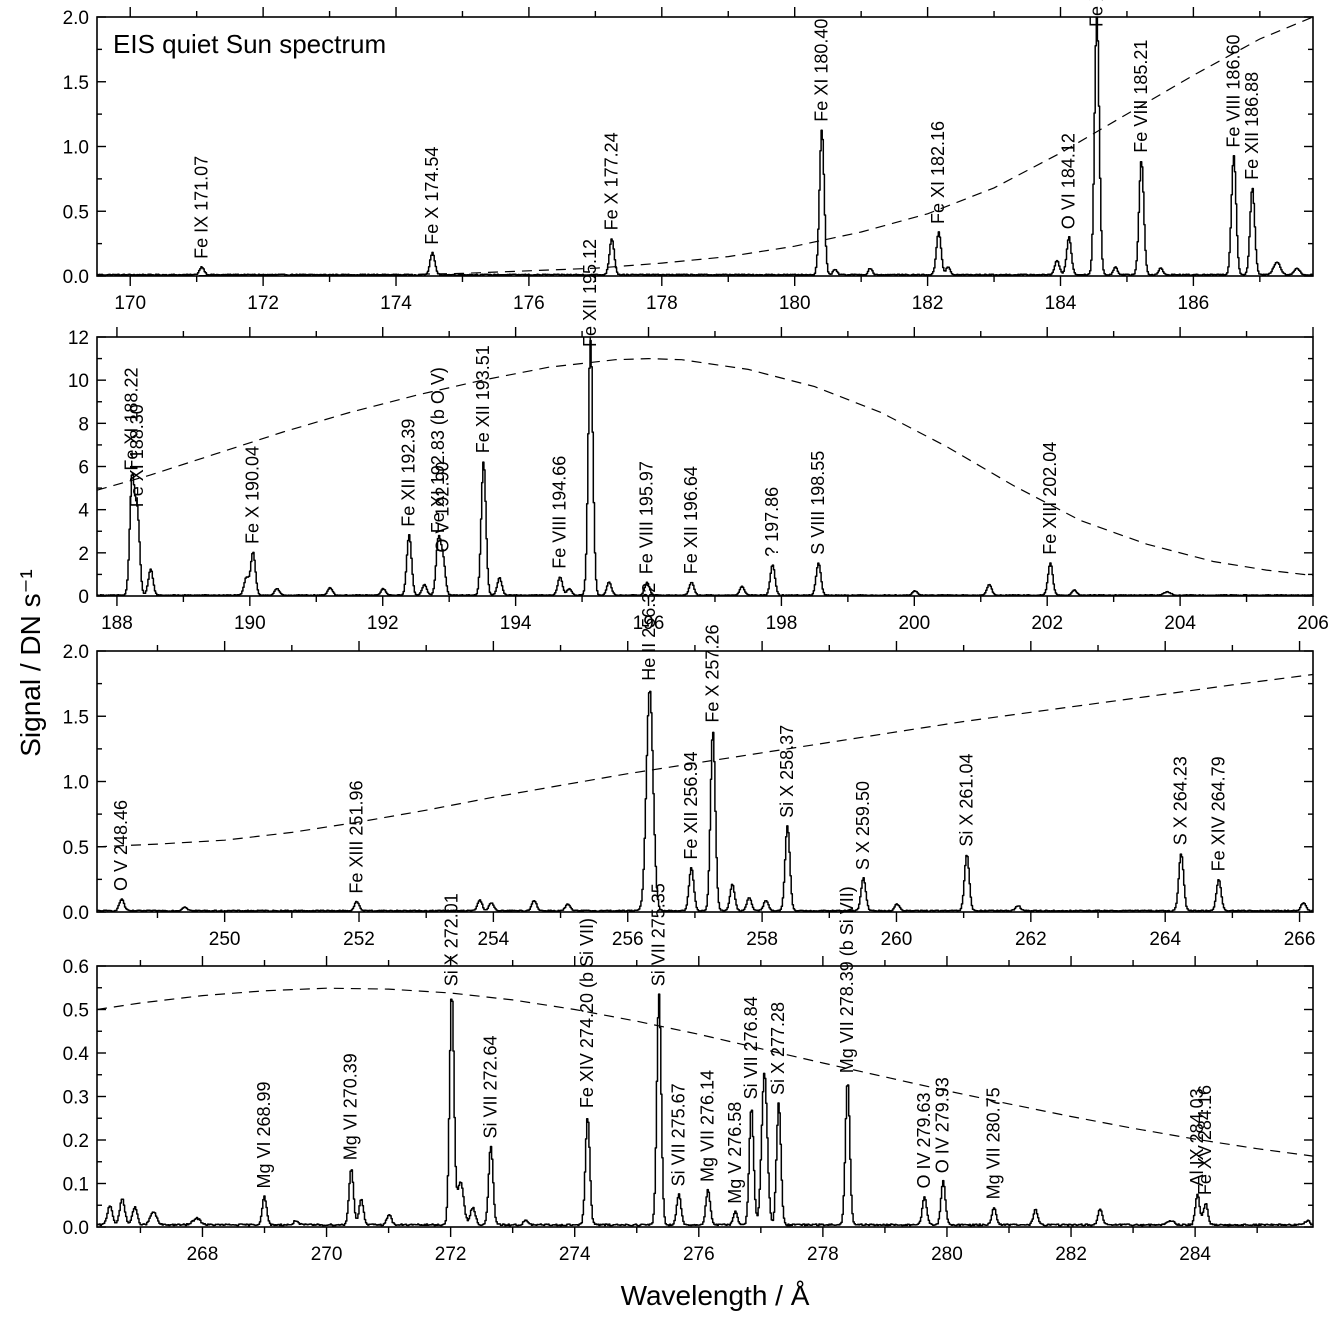 The height and width of the screenshot is (1317, 1339). What do you see at coordinates (647, 517) in the screenshot?
I see `line-label: Fe VIII 195.97` at bounding box center [647, 517].